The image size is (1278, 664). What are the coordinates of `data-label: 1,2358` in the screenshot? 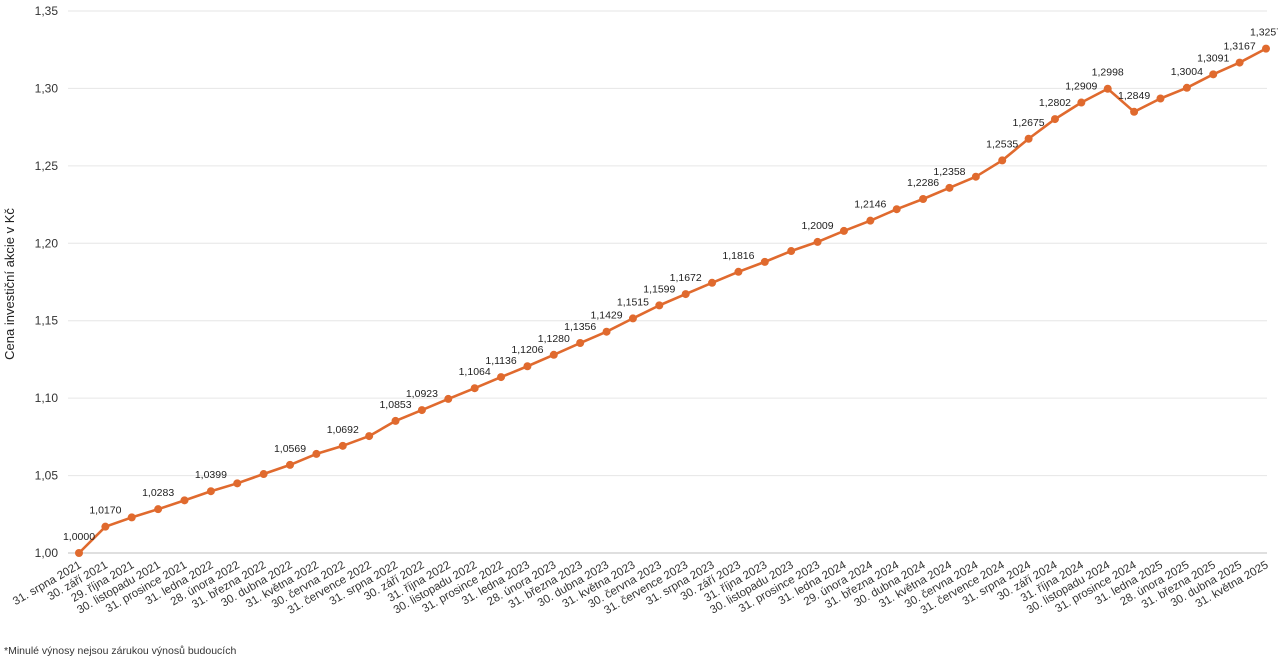 It's located at (949, 172).